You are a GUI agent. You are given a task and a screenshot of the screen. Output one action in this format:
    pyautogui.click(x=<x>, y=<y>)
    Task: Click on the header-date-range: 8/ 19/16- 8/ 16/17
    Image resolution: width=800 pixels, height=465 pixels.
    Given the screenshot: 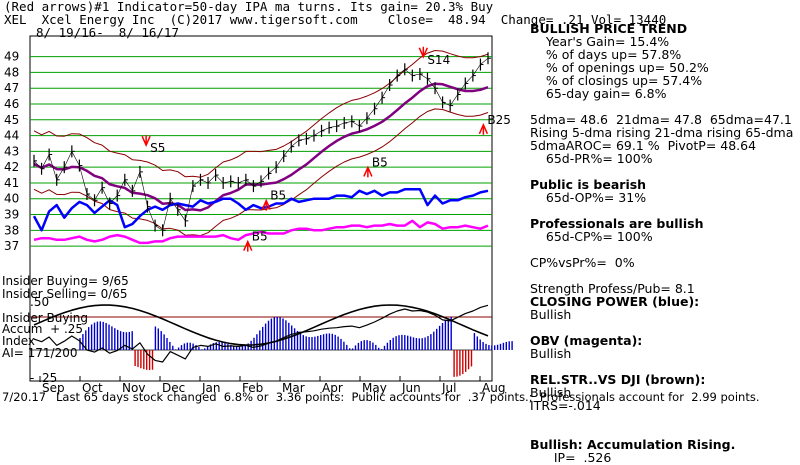 What is the action you would take?
    pyautogui.click(x=107, y=32)
    